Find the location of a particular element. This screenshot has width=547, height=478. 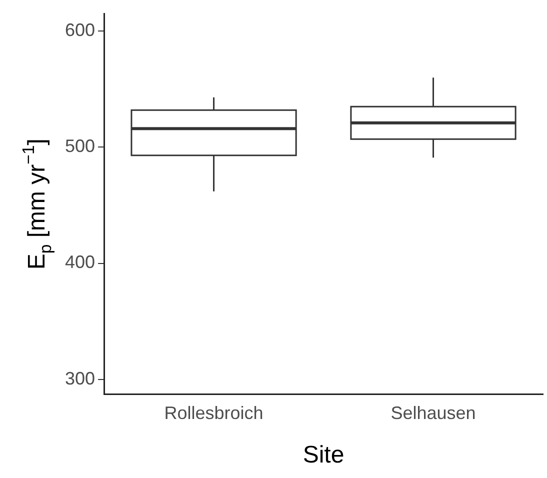

y-tick-label: 300 is located at coordinates (80, 378).